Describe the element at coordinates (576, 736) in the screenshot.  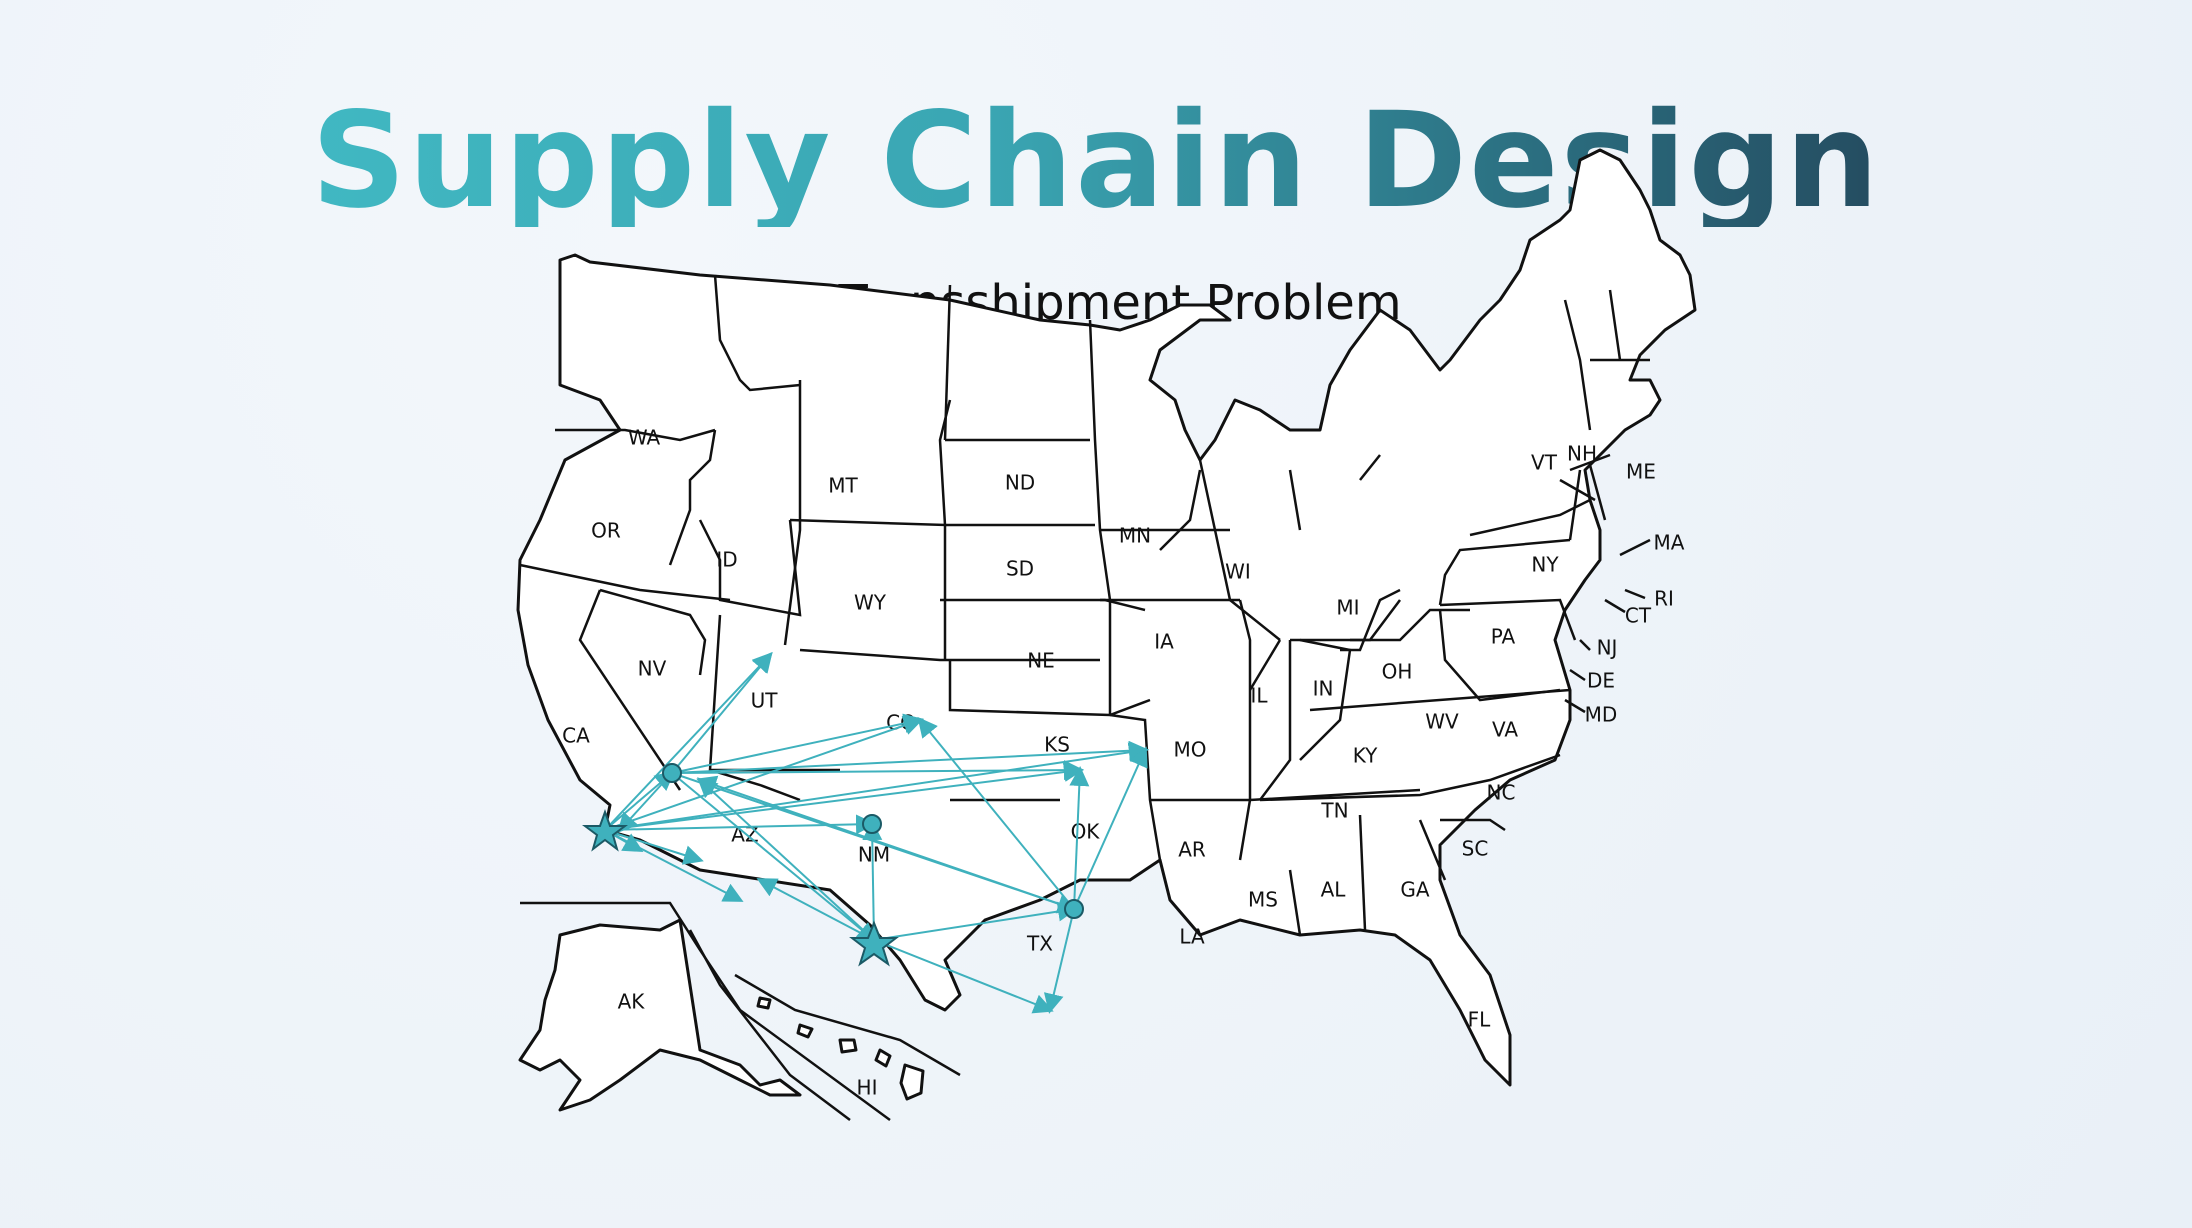
I see `label-ca: CA` at that location.